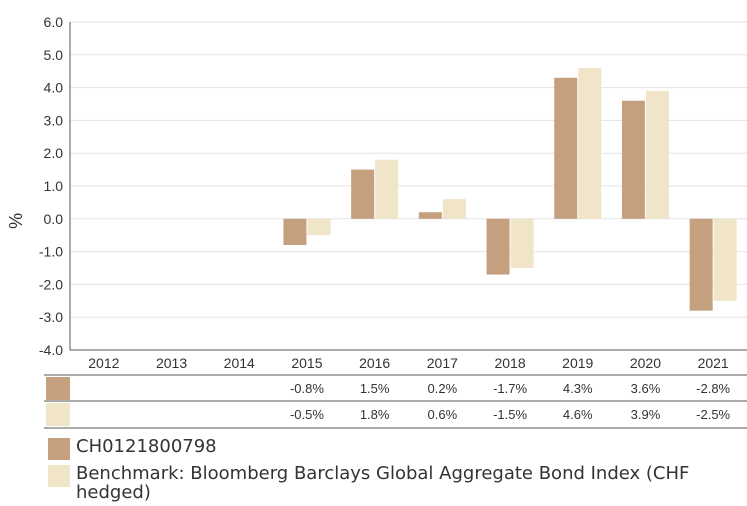 The width and height of the screenshot is (747, 506). Describe the element at coordinates (577, 363) in the screenshot. I see `x-tick-label: 2019` at that location.